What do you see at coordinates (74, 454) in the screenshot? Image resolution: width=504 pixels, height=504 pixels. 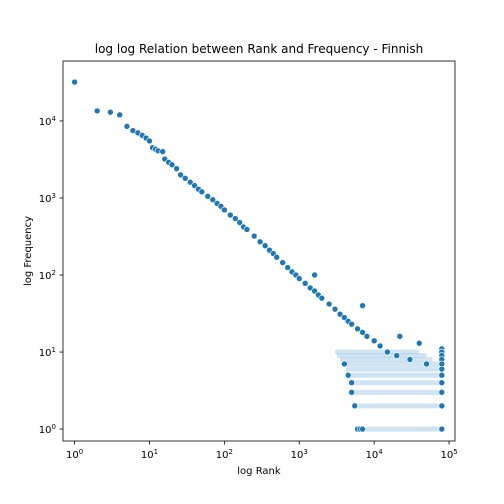 I see `x-tick-label-0: 10⁰` at bounding box center [74, 454].